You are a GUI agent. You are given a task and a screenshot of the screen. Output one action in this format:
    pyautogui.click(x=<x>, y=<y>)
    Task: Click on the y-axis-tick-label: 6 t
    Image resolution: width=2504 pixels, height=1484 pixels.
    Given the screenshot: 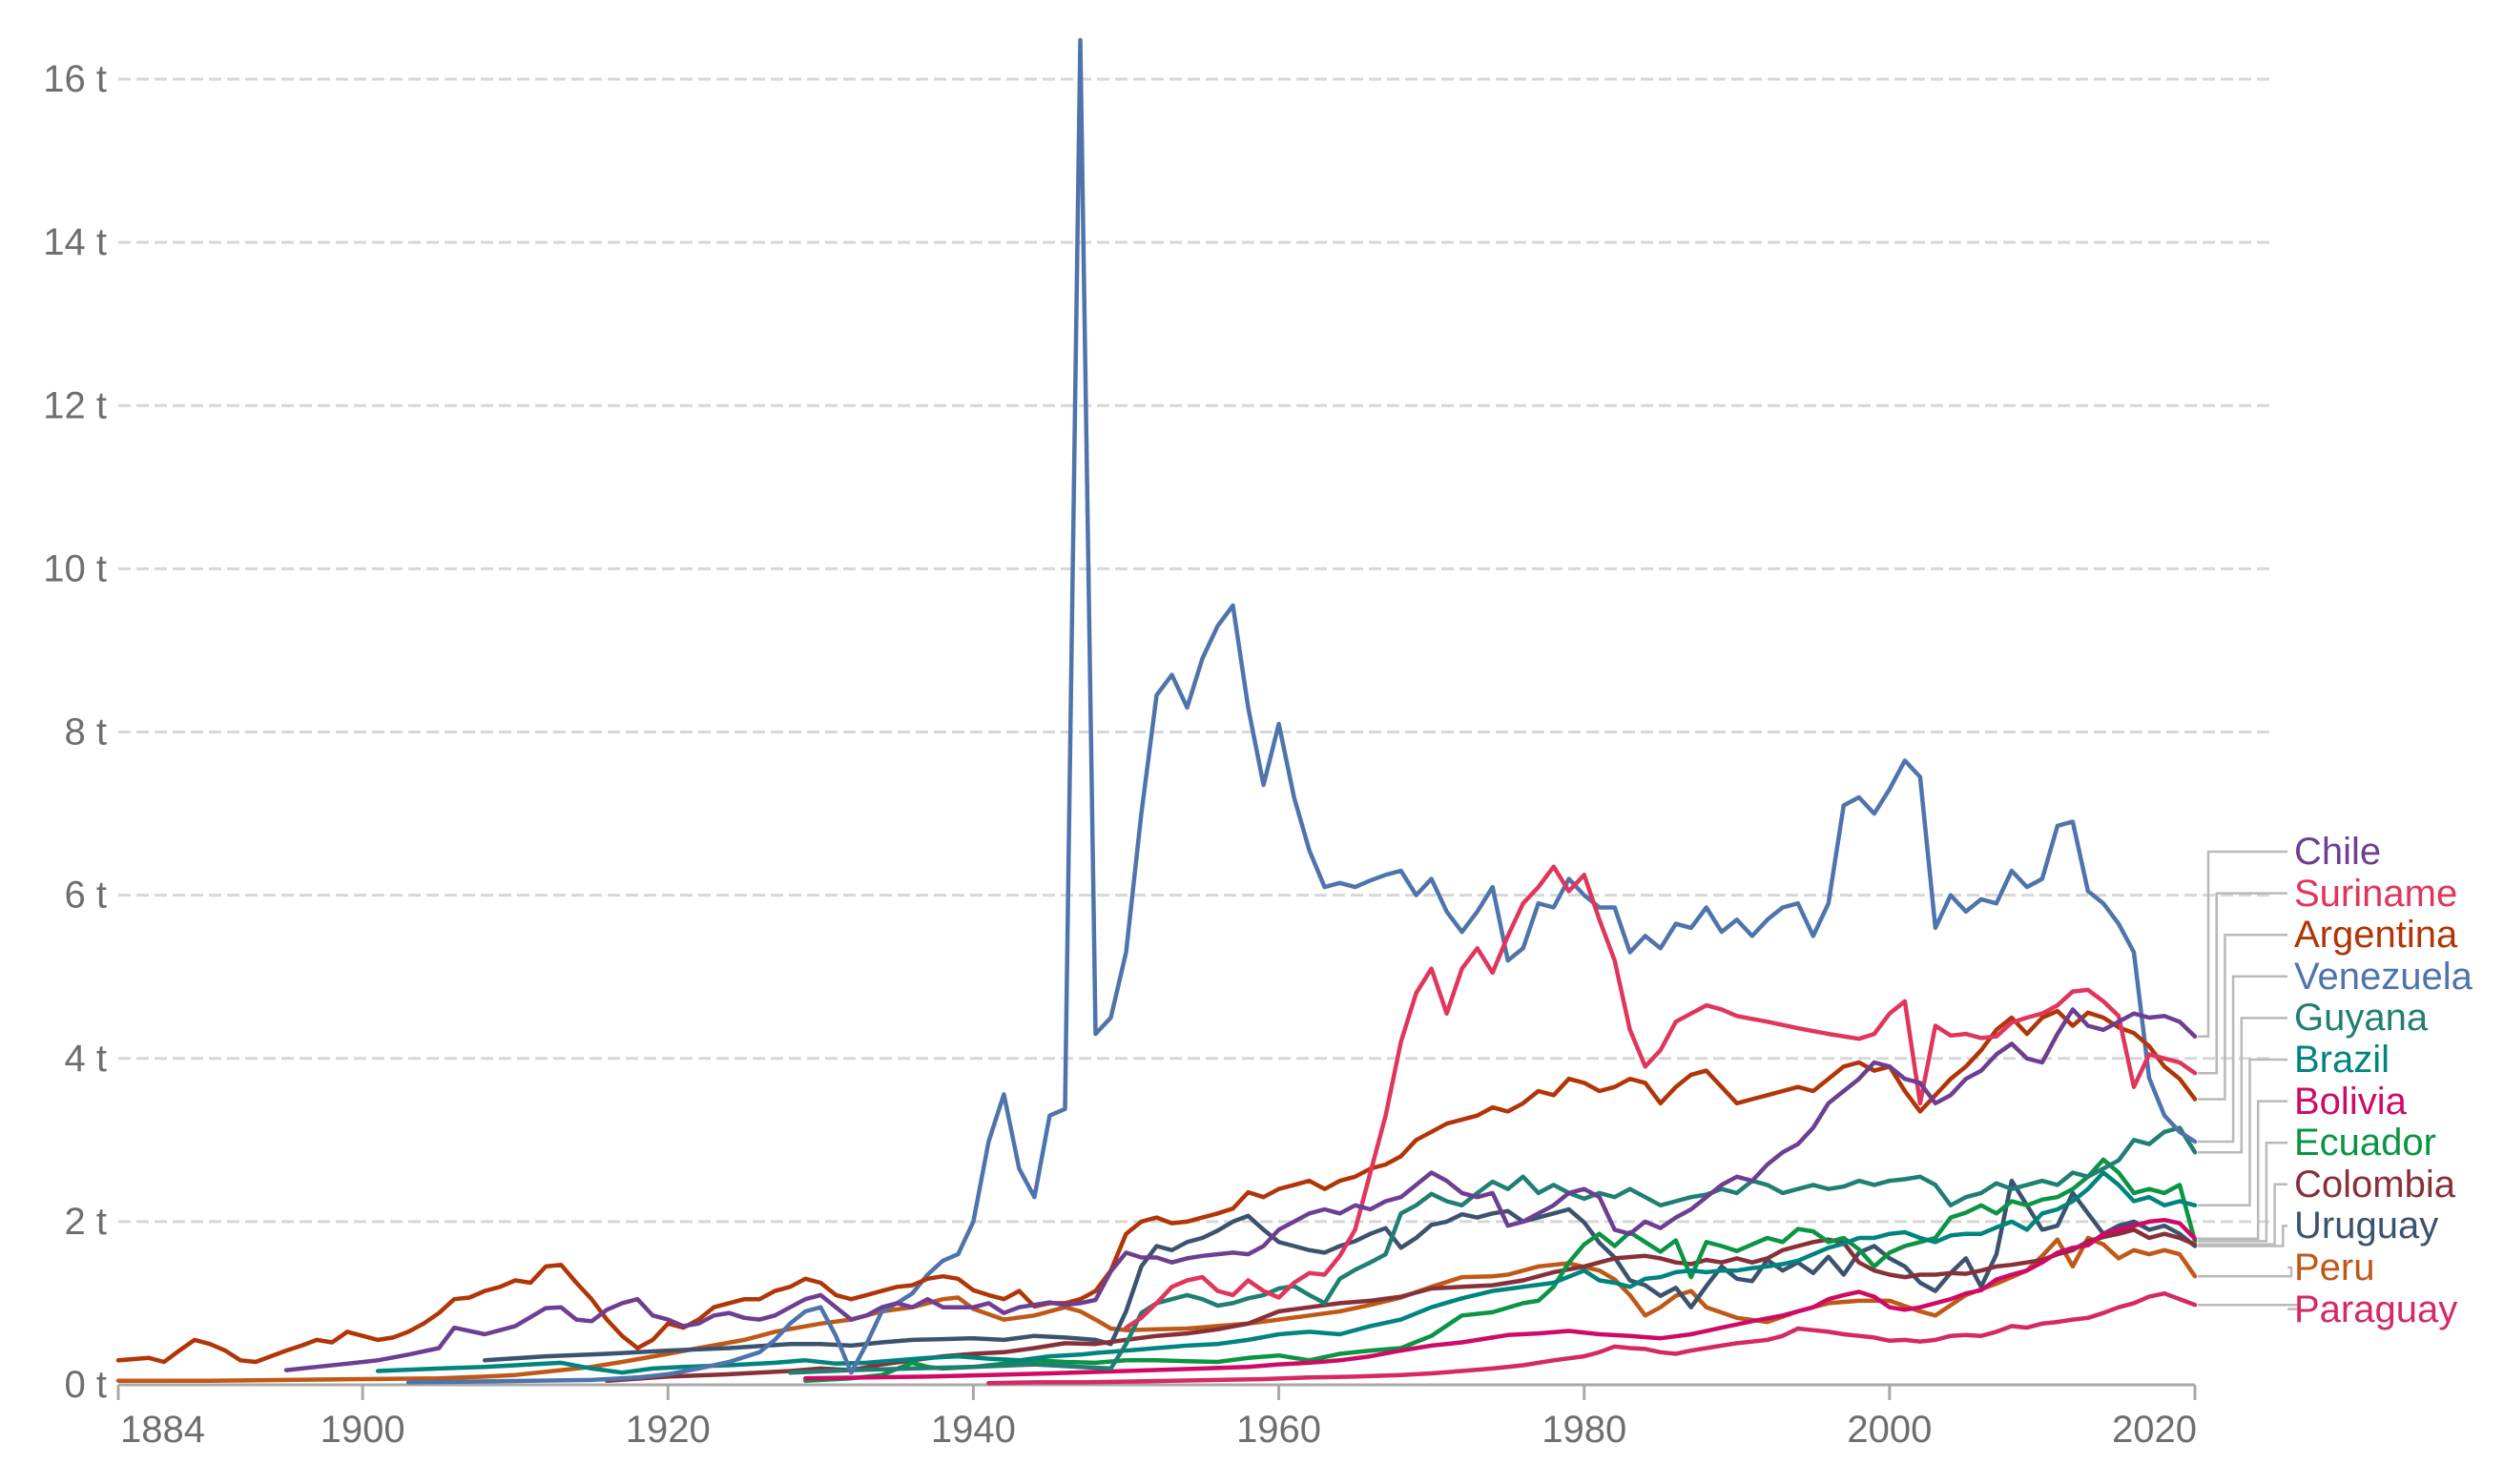 What is the action you would take?
    pyautogui.click(x=86, y=896)
    